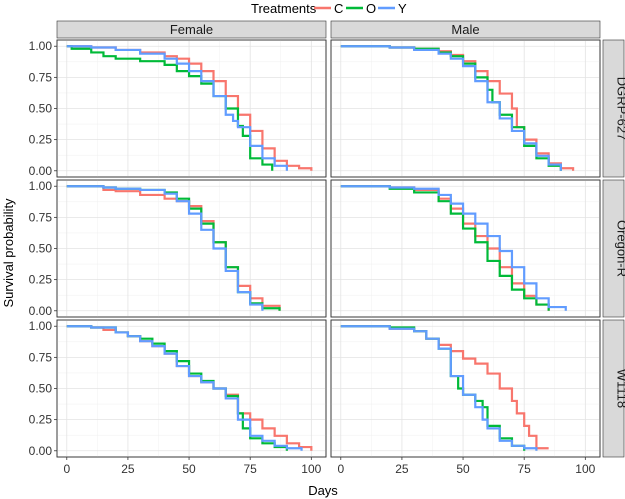 This screenshot has height=499, width=625. What do you see at coordinates (8, 253) in the screenshot?
I see `y-axis-title: Survival probability` at bounding box center [8, 253].